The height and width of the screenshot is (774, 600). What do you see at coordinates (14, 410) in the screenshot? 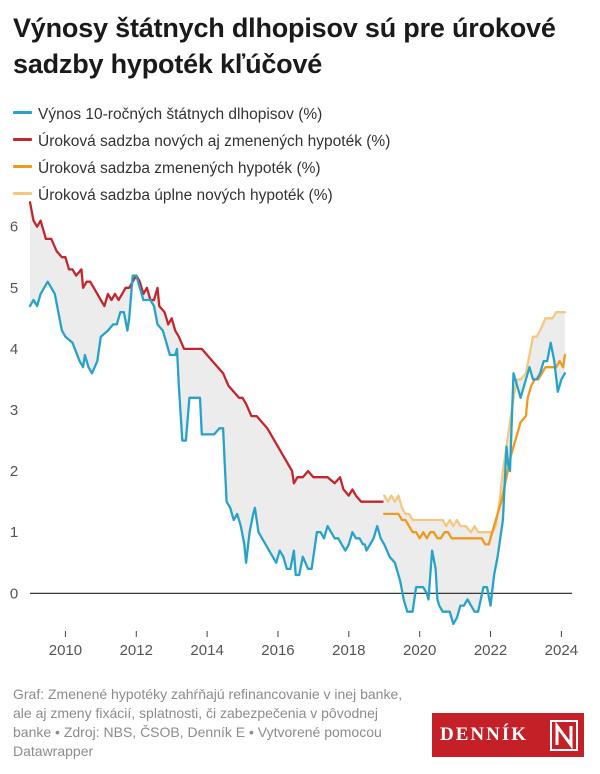
I see `y-tick-label-3: 3` at bounding box center [14, 410].